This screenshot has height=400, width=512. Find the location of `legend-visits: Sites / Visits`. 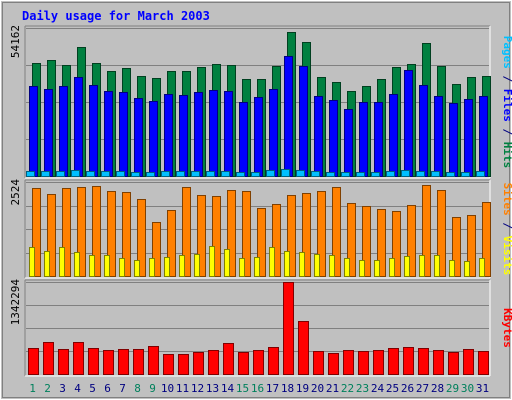

legend-visits: Sites / Visits is located at coordinates (506, 229).